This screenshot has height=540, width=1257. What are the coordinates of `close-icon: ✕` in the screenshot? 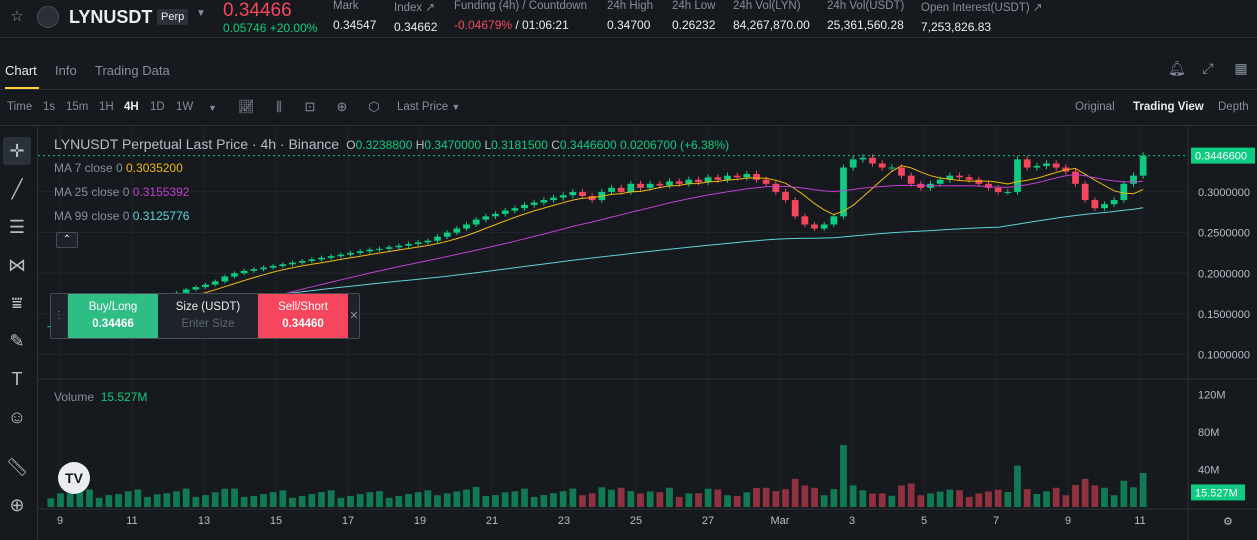 It's located at (354, 316).